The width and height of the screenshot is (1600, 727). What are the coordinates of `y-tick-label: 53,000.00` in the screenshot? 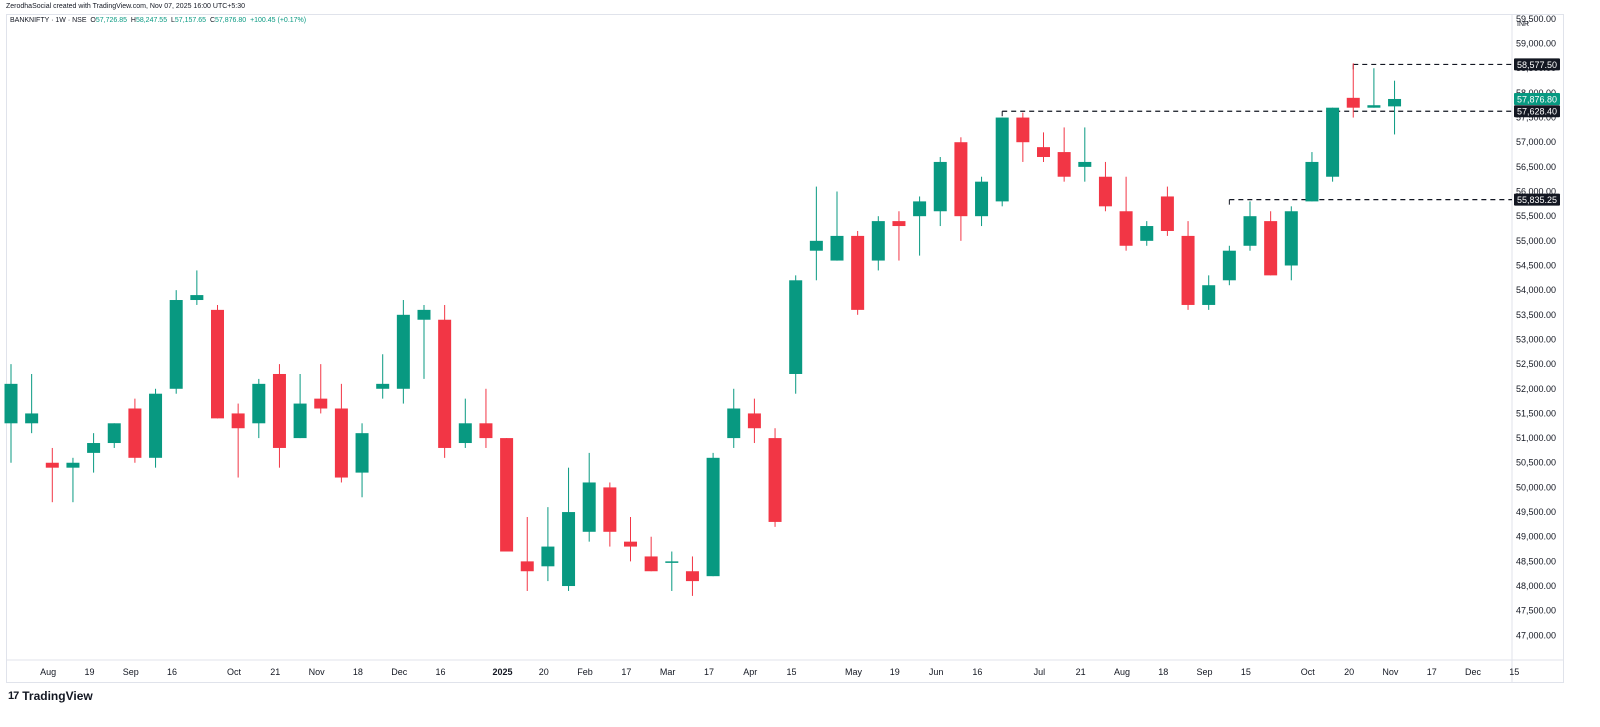 It's located at (1536, 339).